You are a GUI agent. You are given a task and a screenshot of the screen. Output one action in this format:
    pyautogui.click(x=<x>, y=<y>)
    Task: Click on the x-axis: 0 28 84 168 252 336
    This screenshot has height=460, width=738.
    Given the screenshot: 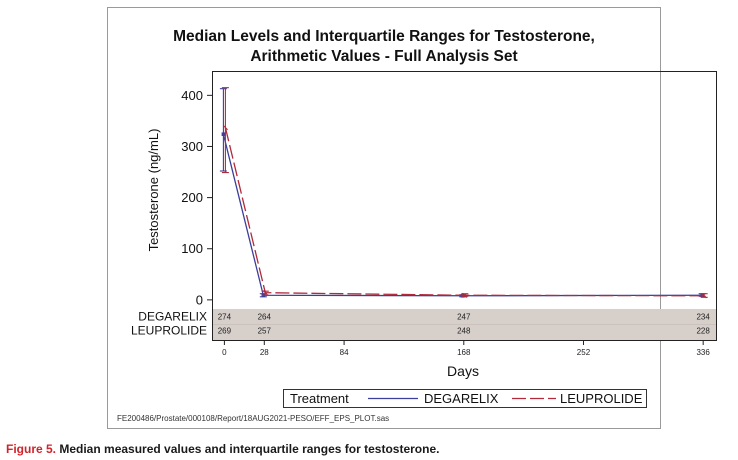 What is the action you would take?
    pyautogui.click(x=466, y=348)
    